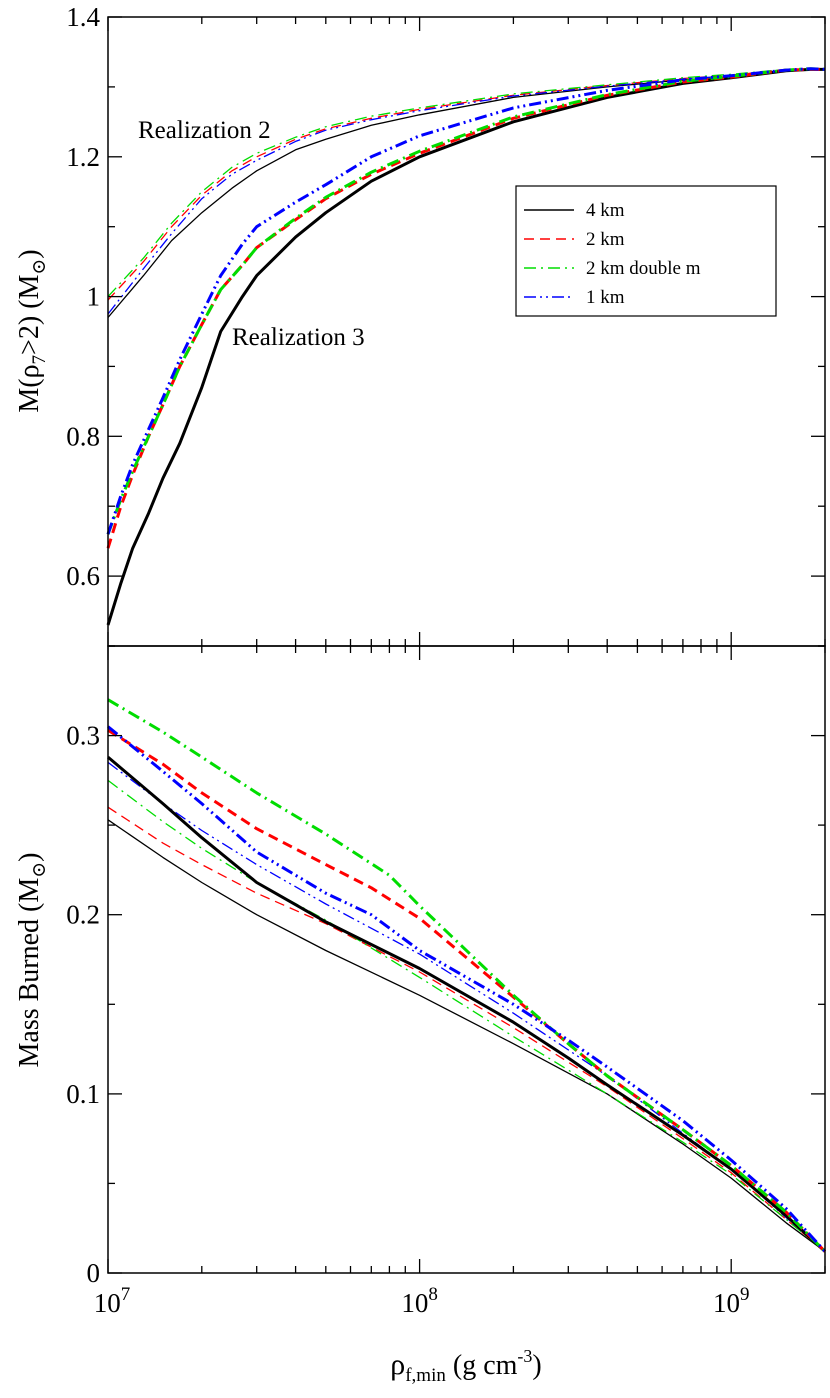  I want to click on top-ytick-label: 1, so click(94, 297).